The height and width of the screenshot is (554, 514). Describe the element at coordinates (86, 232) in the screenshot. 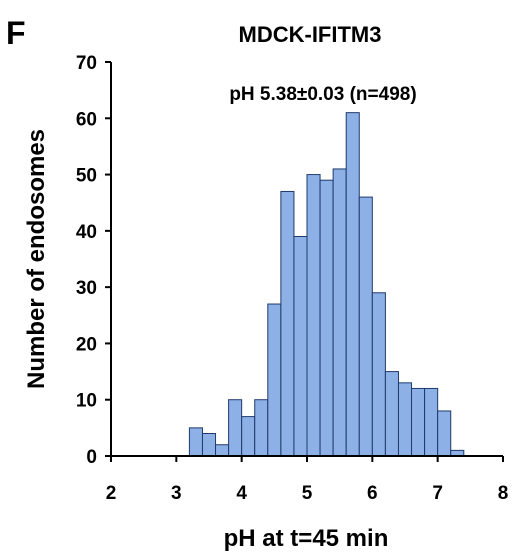

I see `y-tick-label: 40` at that location.